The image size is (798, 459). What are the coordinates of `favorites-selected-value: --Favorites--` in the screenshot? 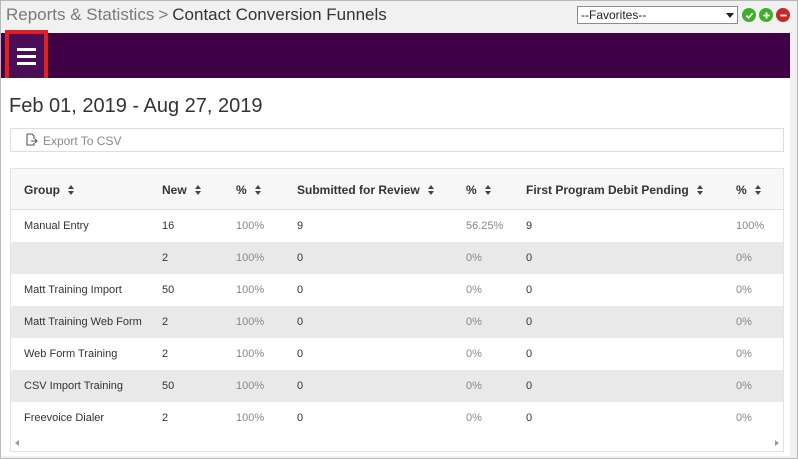 It's located at (614, 15).